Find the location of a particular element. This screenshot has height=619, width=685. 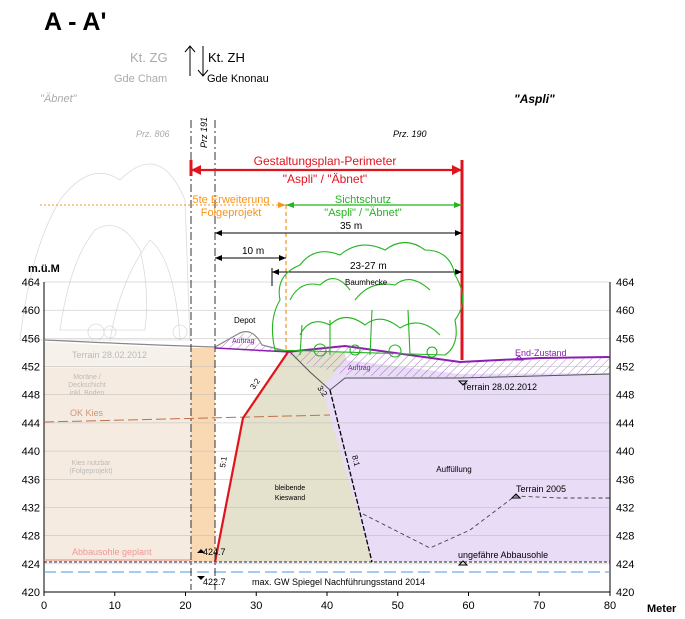

terrain-2005-label: Terrain 2005 is located at coordinates (541, 489).